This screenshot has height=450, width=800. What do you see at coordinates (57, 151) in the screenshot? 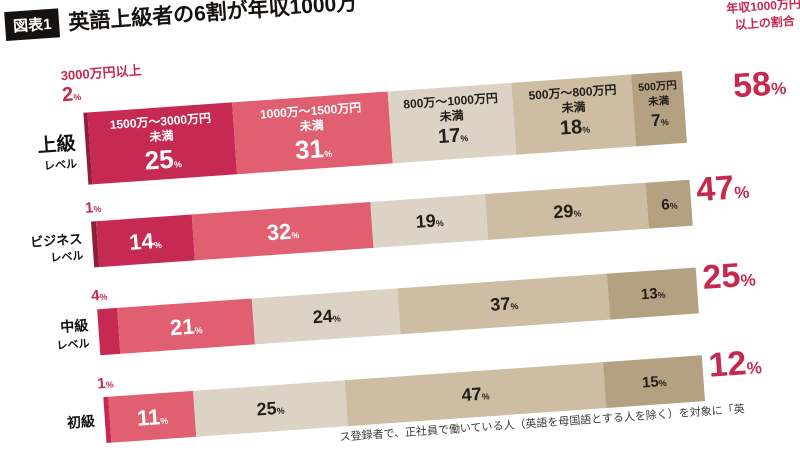
I see `category-label: 上級 レベル` at bounding box center [57, 151].